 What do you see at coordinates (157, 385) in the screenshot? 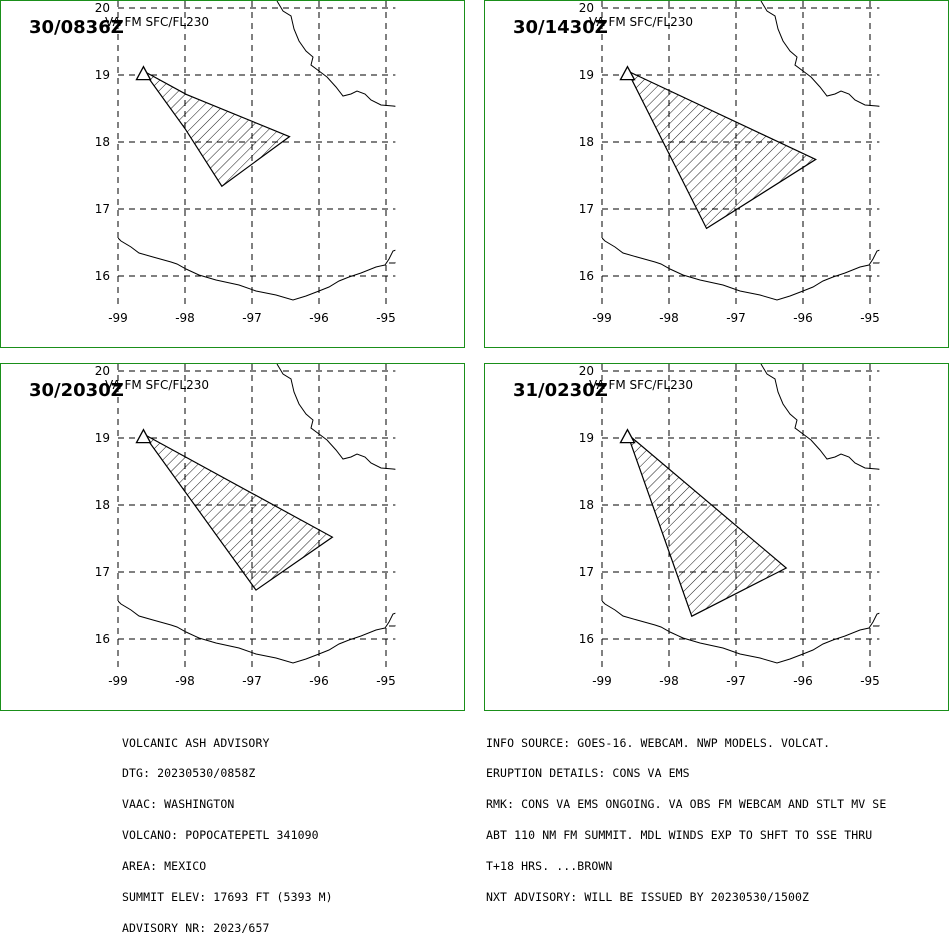
I see `panel-level-3: VA FM SFC/FL230` at bounding box center [157, 385].